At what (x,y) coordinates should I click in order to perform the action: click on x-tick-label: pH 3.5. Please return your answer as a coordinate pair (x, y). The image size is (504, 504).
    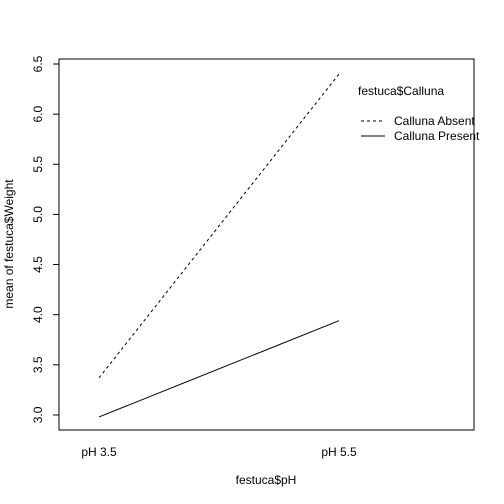
    Looking at the image, I should click on (99, 452).